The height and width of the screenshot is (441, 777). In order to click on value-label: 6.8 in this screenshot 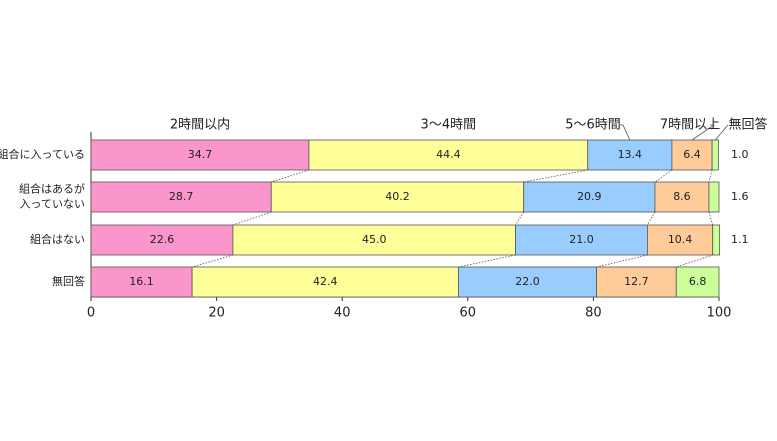, I will do `click(698, 281)`.